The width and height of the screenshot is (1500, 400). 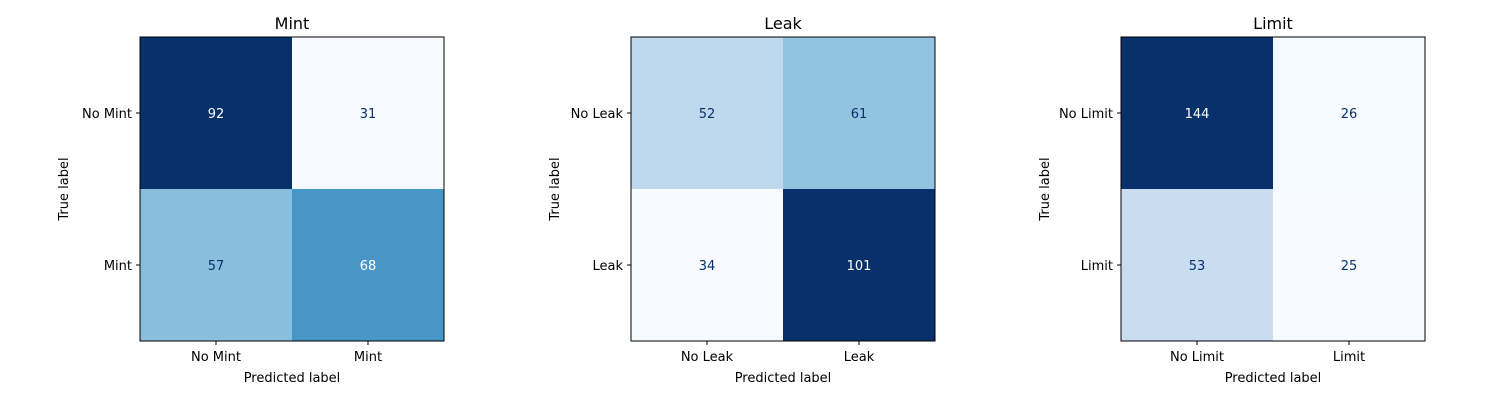 I want to click on x-tick-label: No Limit, so click(x=1197, y=357).